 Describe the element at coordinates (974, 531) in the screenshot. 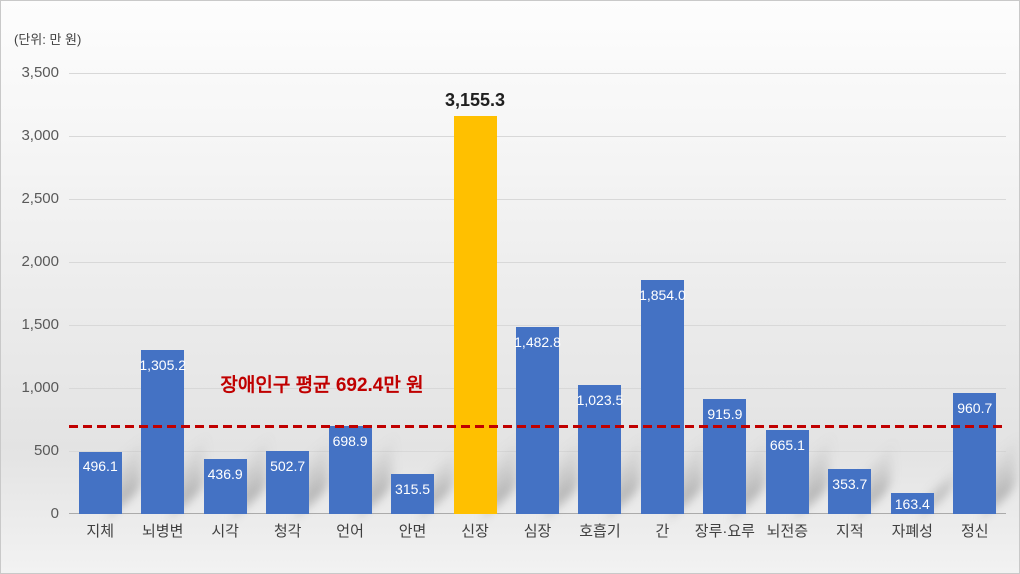

I see `x-axis-label: 정신` at that location.